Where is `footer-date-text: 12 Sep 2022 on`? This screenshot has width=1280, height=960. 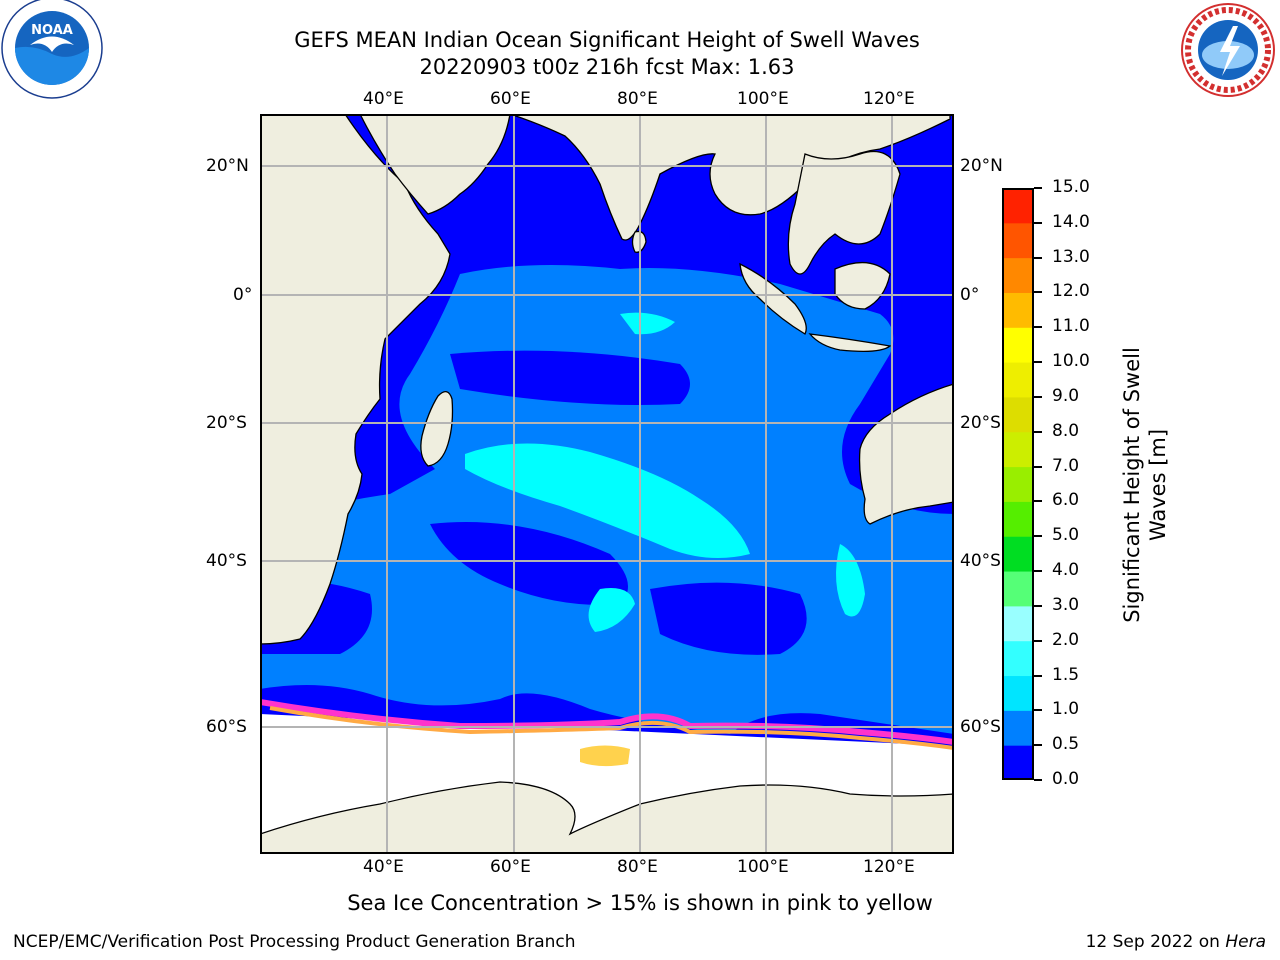
footer-date-text: 12 Sep 2022 on is located at coordinates (1155, 942).